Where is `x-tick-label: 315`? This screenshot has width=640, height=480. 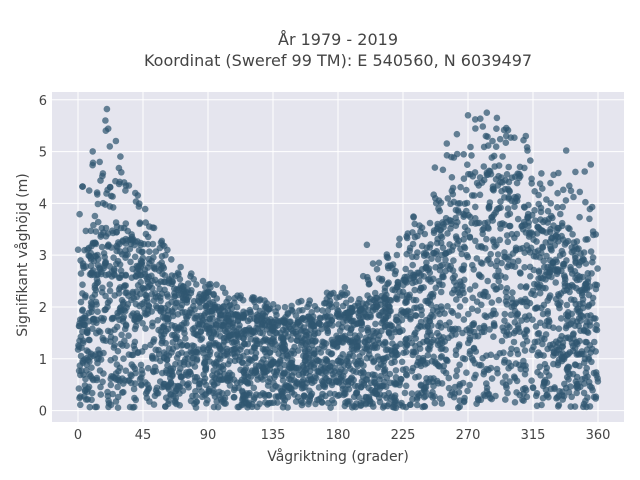
x-tick-label: 315 is located at coordinates (533, 435).